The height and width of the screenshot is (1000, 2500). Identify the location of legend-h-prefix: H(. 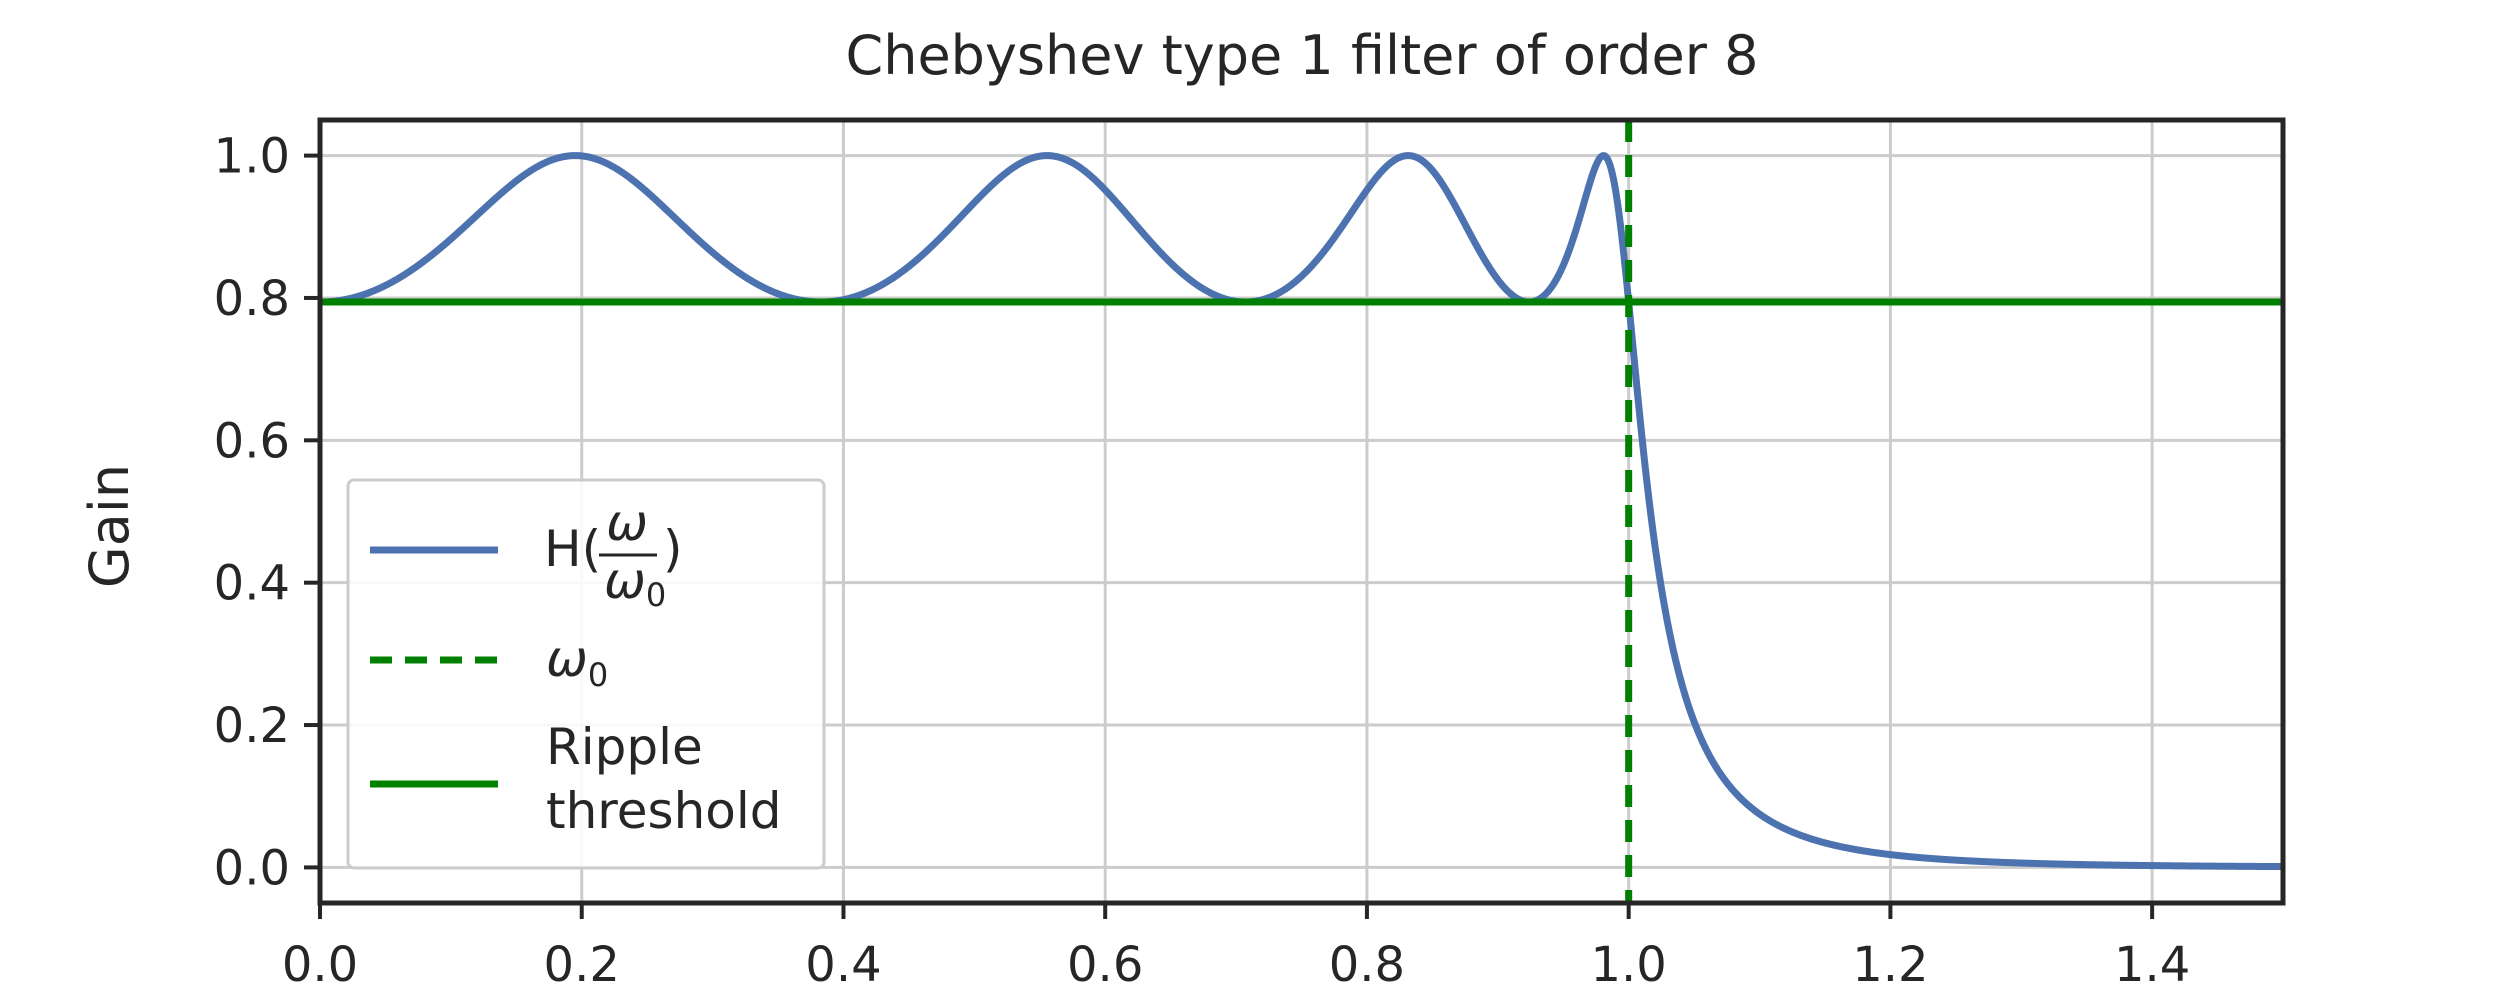
(572, 549).